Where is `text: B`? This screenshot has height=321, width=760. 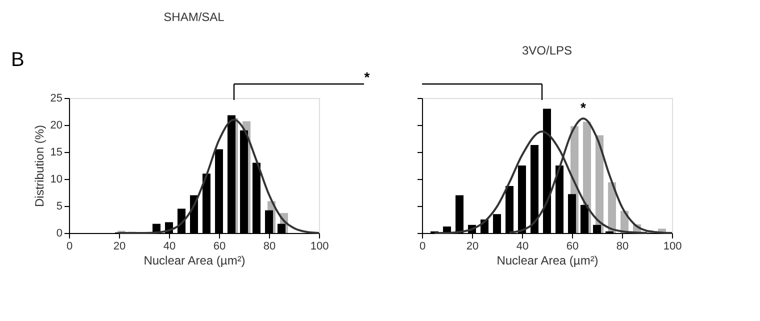 text: B is located at coordinates (17, 60).